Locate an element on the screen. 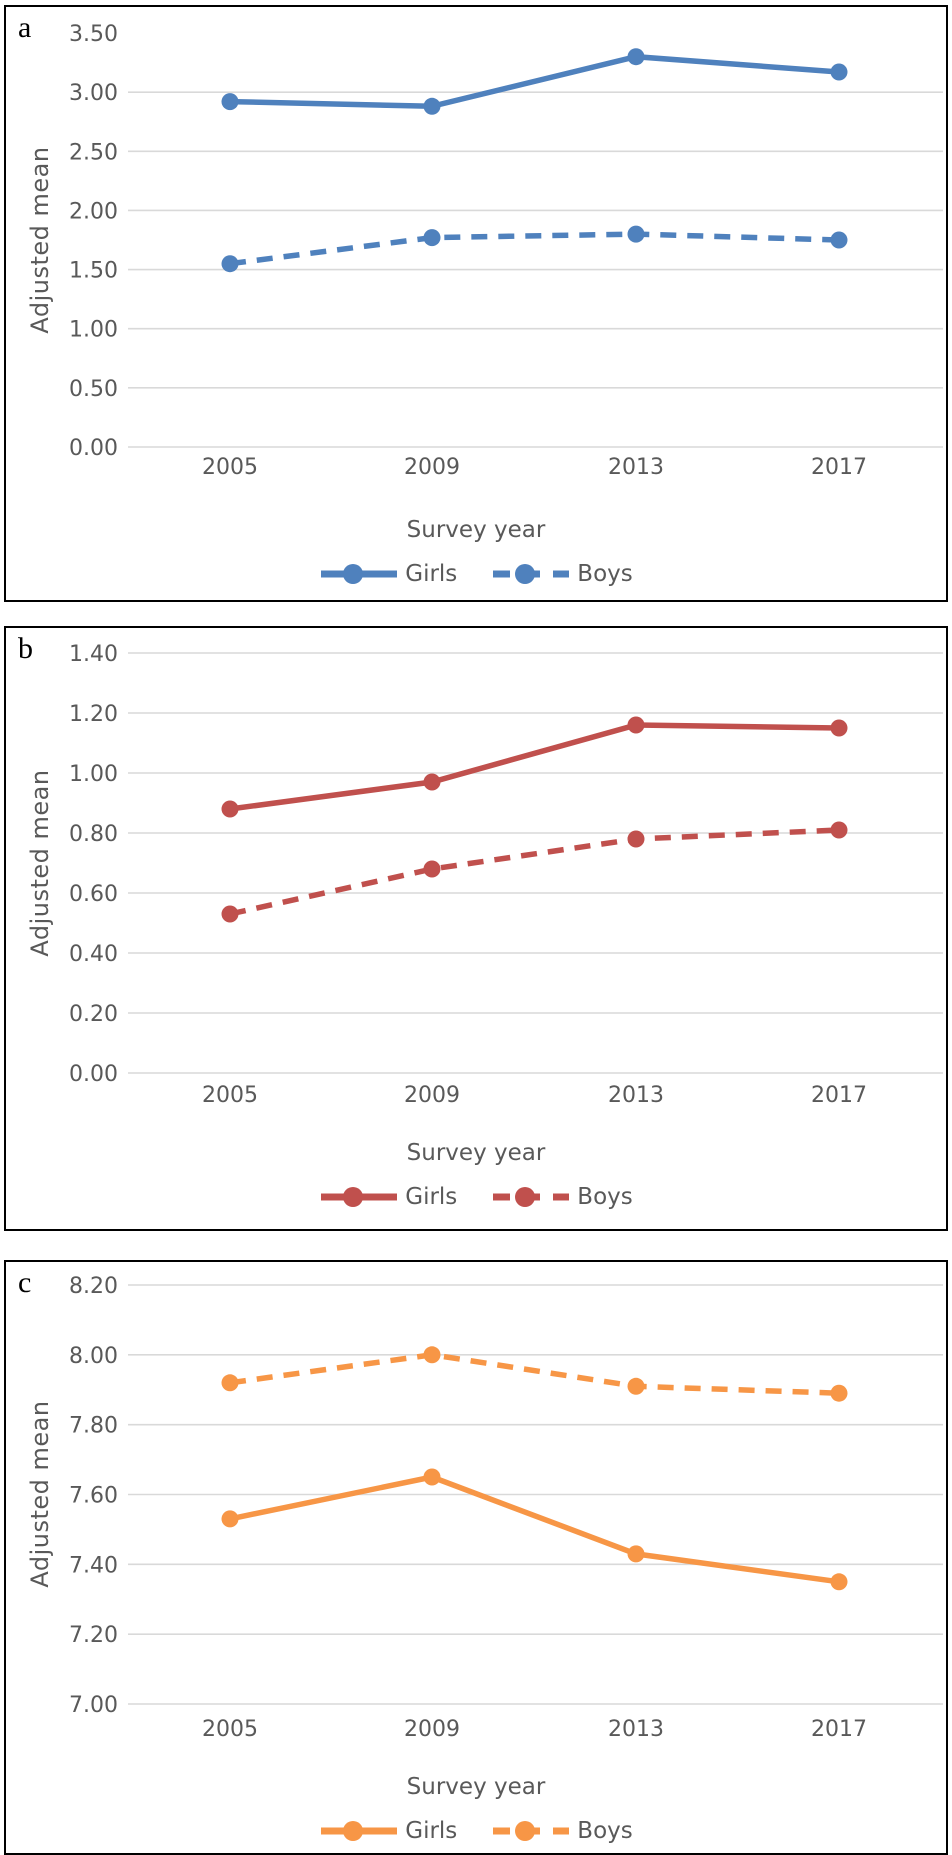  y-tick-label: 1.40 is located at coordinates (93, 654).